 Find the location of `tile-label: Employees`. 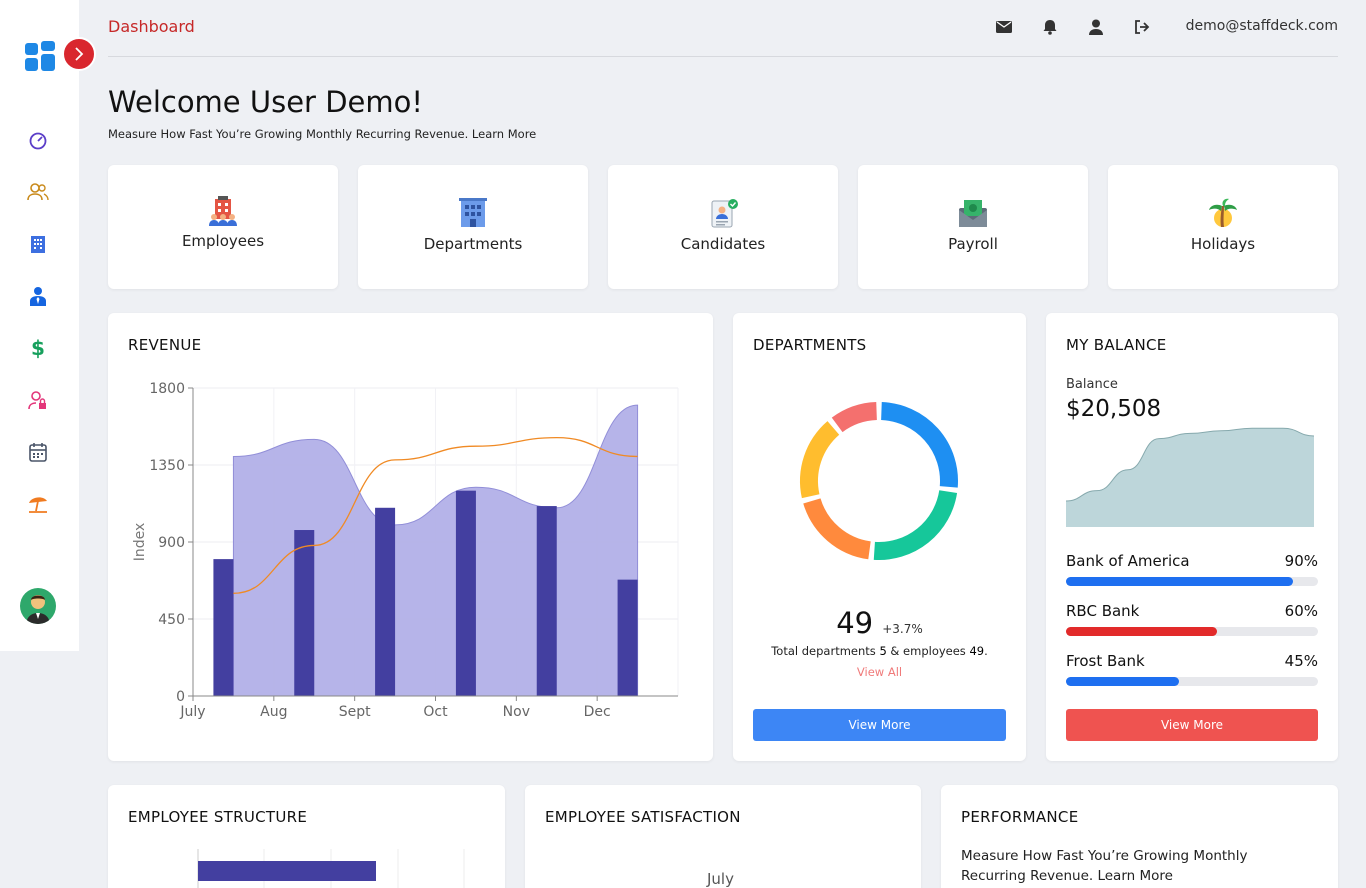

tile-label: Employees is located at coordinates (223, 241).